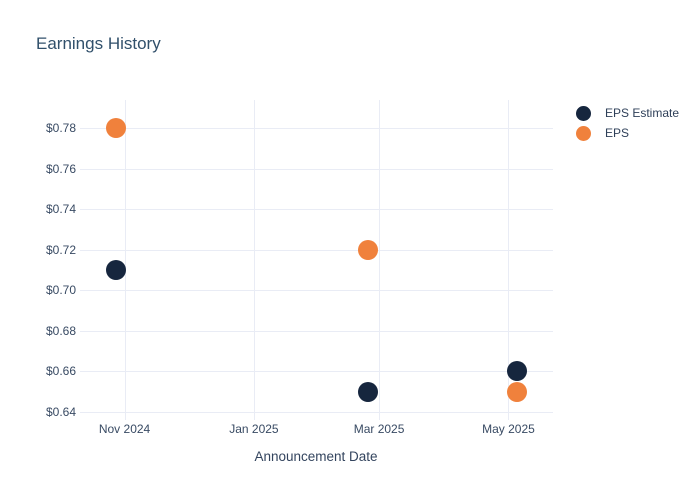 The image size is (700, 500). I want to click on y-tick-label: $0.66, so click(60, 371).